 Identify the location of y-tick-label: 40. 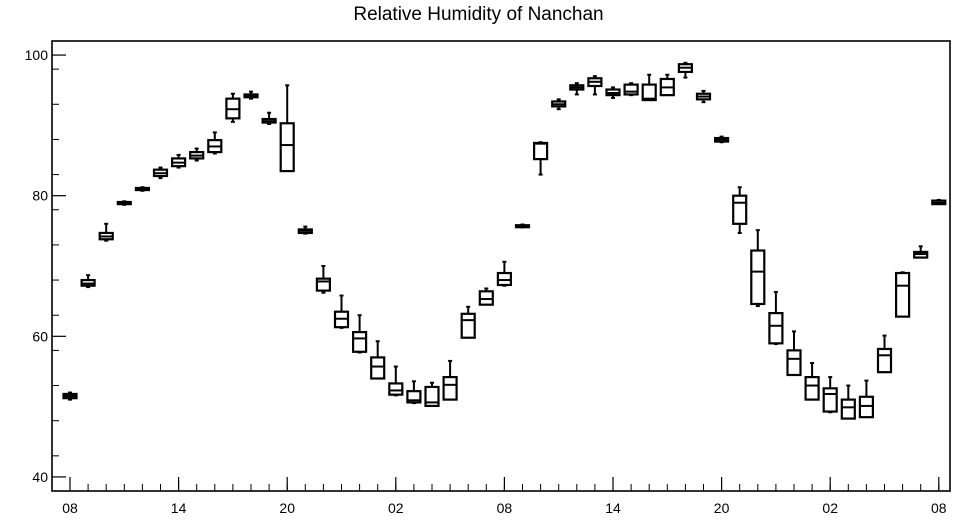
(40, 477).